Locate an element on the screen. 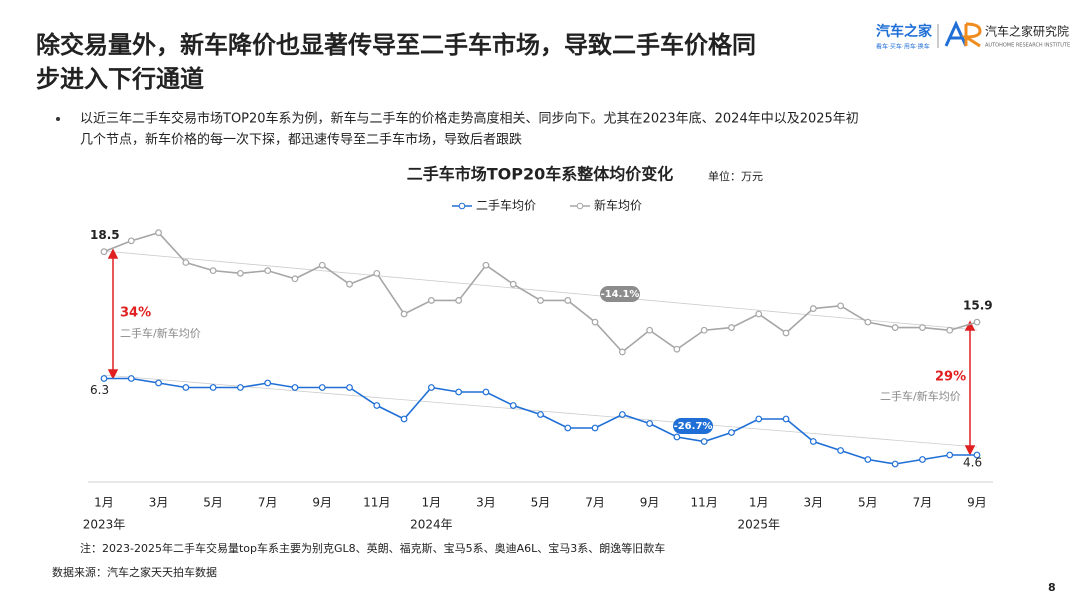 The image size is (1080, 608). trend-line is located at coordinates (540, 411).